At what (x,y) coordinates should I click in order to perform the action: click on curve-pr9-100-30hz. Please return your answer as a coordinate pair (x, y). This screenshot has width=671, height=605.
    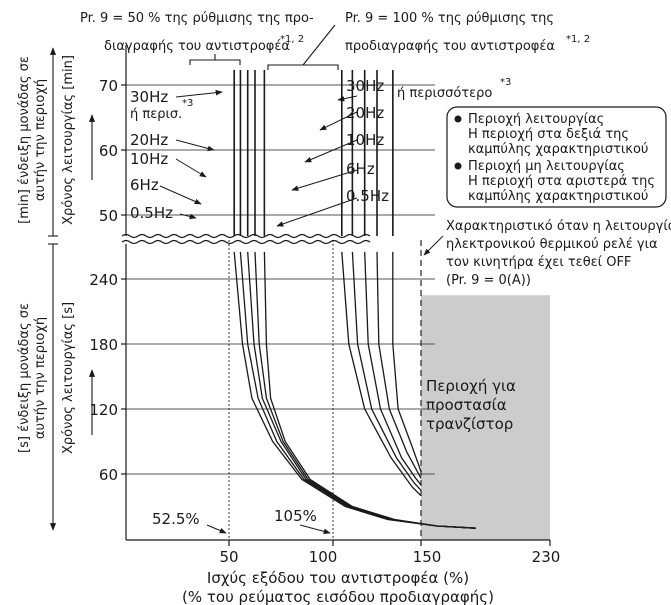
    Looking at the image, I should click on (407, 362).